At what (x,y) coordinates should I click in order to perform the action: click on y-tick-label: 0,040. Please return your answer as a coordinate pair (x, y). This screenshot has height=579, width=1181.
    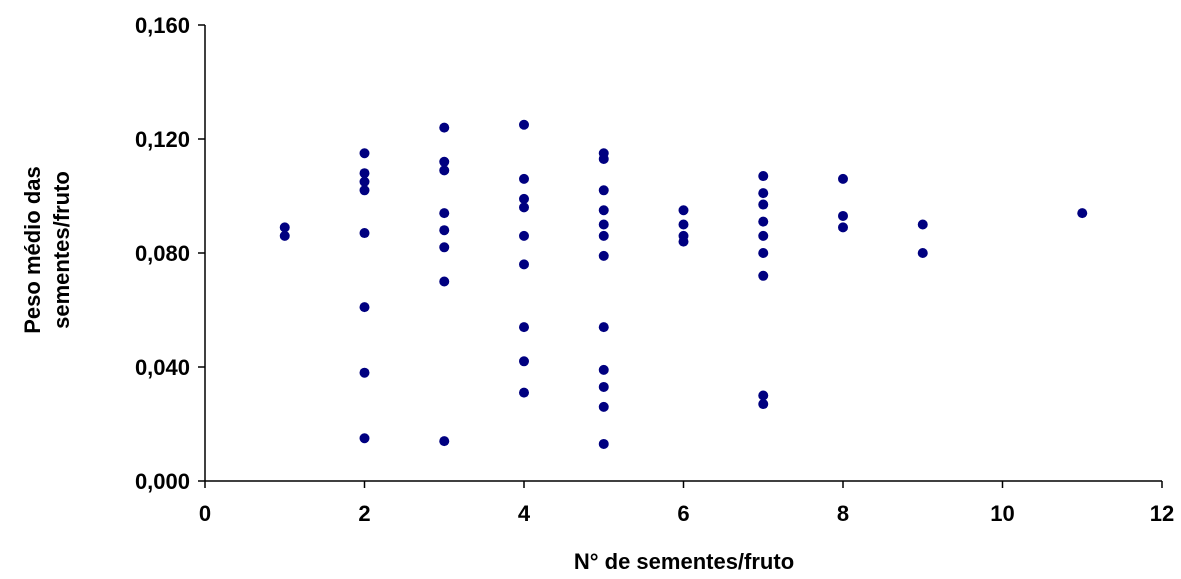
    Looking at the image, I should click on (162, 367).